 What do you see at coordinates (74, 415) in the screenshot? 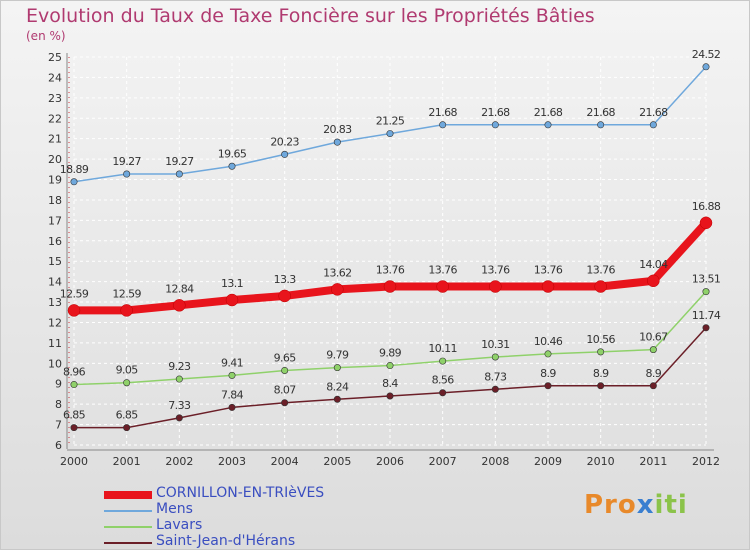
I see `series-3-data-label-2000: 6.85` at bounding box center [74, 415].